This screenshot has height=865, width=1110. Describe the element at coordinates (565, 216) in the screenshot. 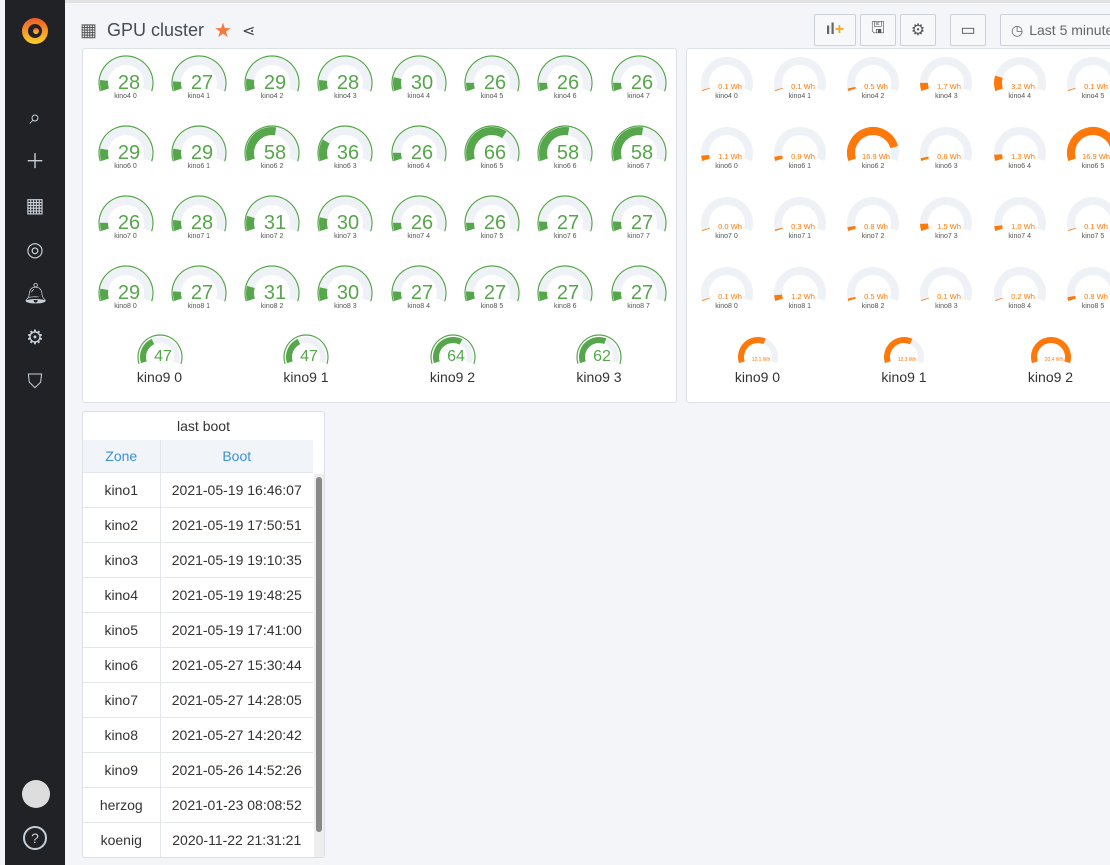

I see `gauge: 27 kino7 6` at that location.